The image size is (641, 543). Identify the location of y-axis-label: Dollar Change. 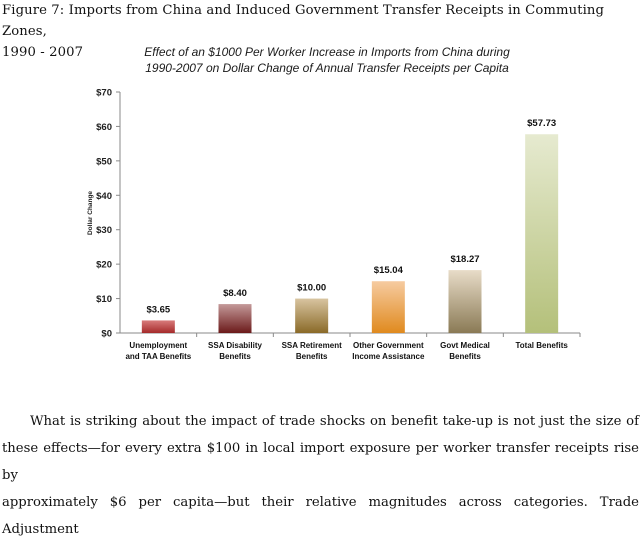
(90, 213).